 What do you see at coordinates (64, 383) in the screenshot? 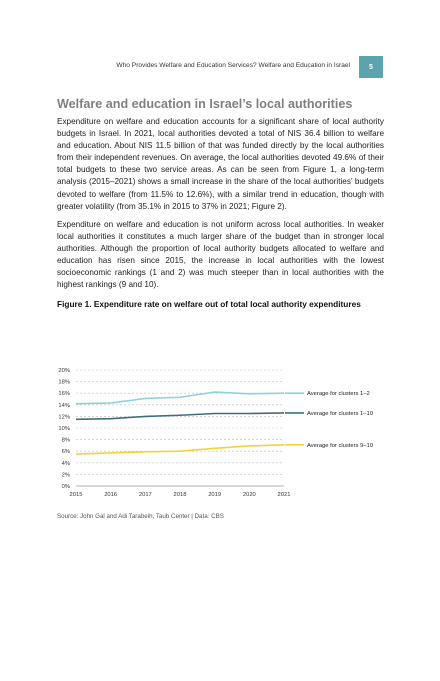
I see `y-tick-label: 18%` at bounding box center [64, 383].